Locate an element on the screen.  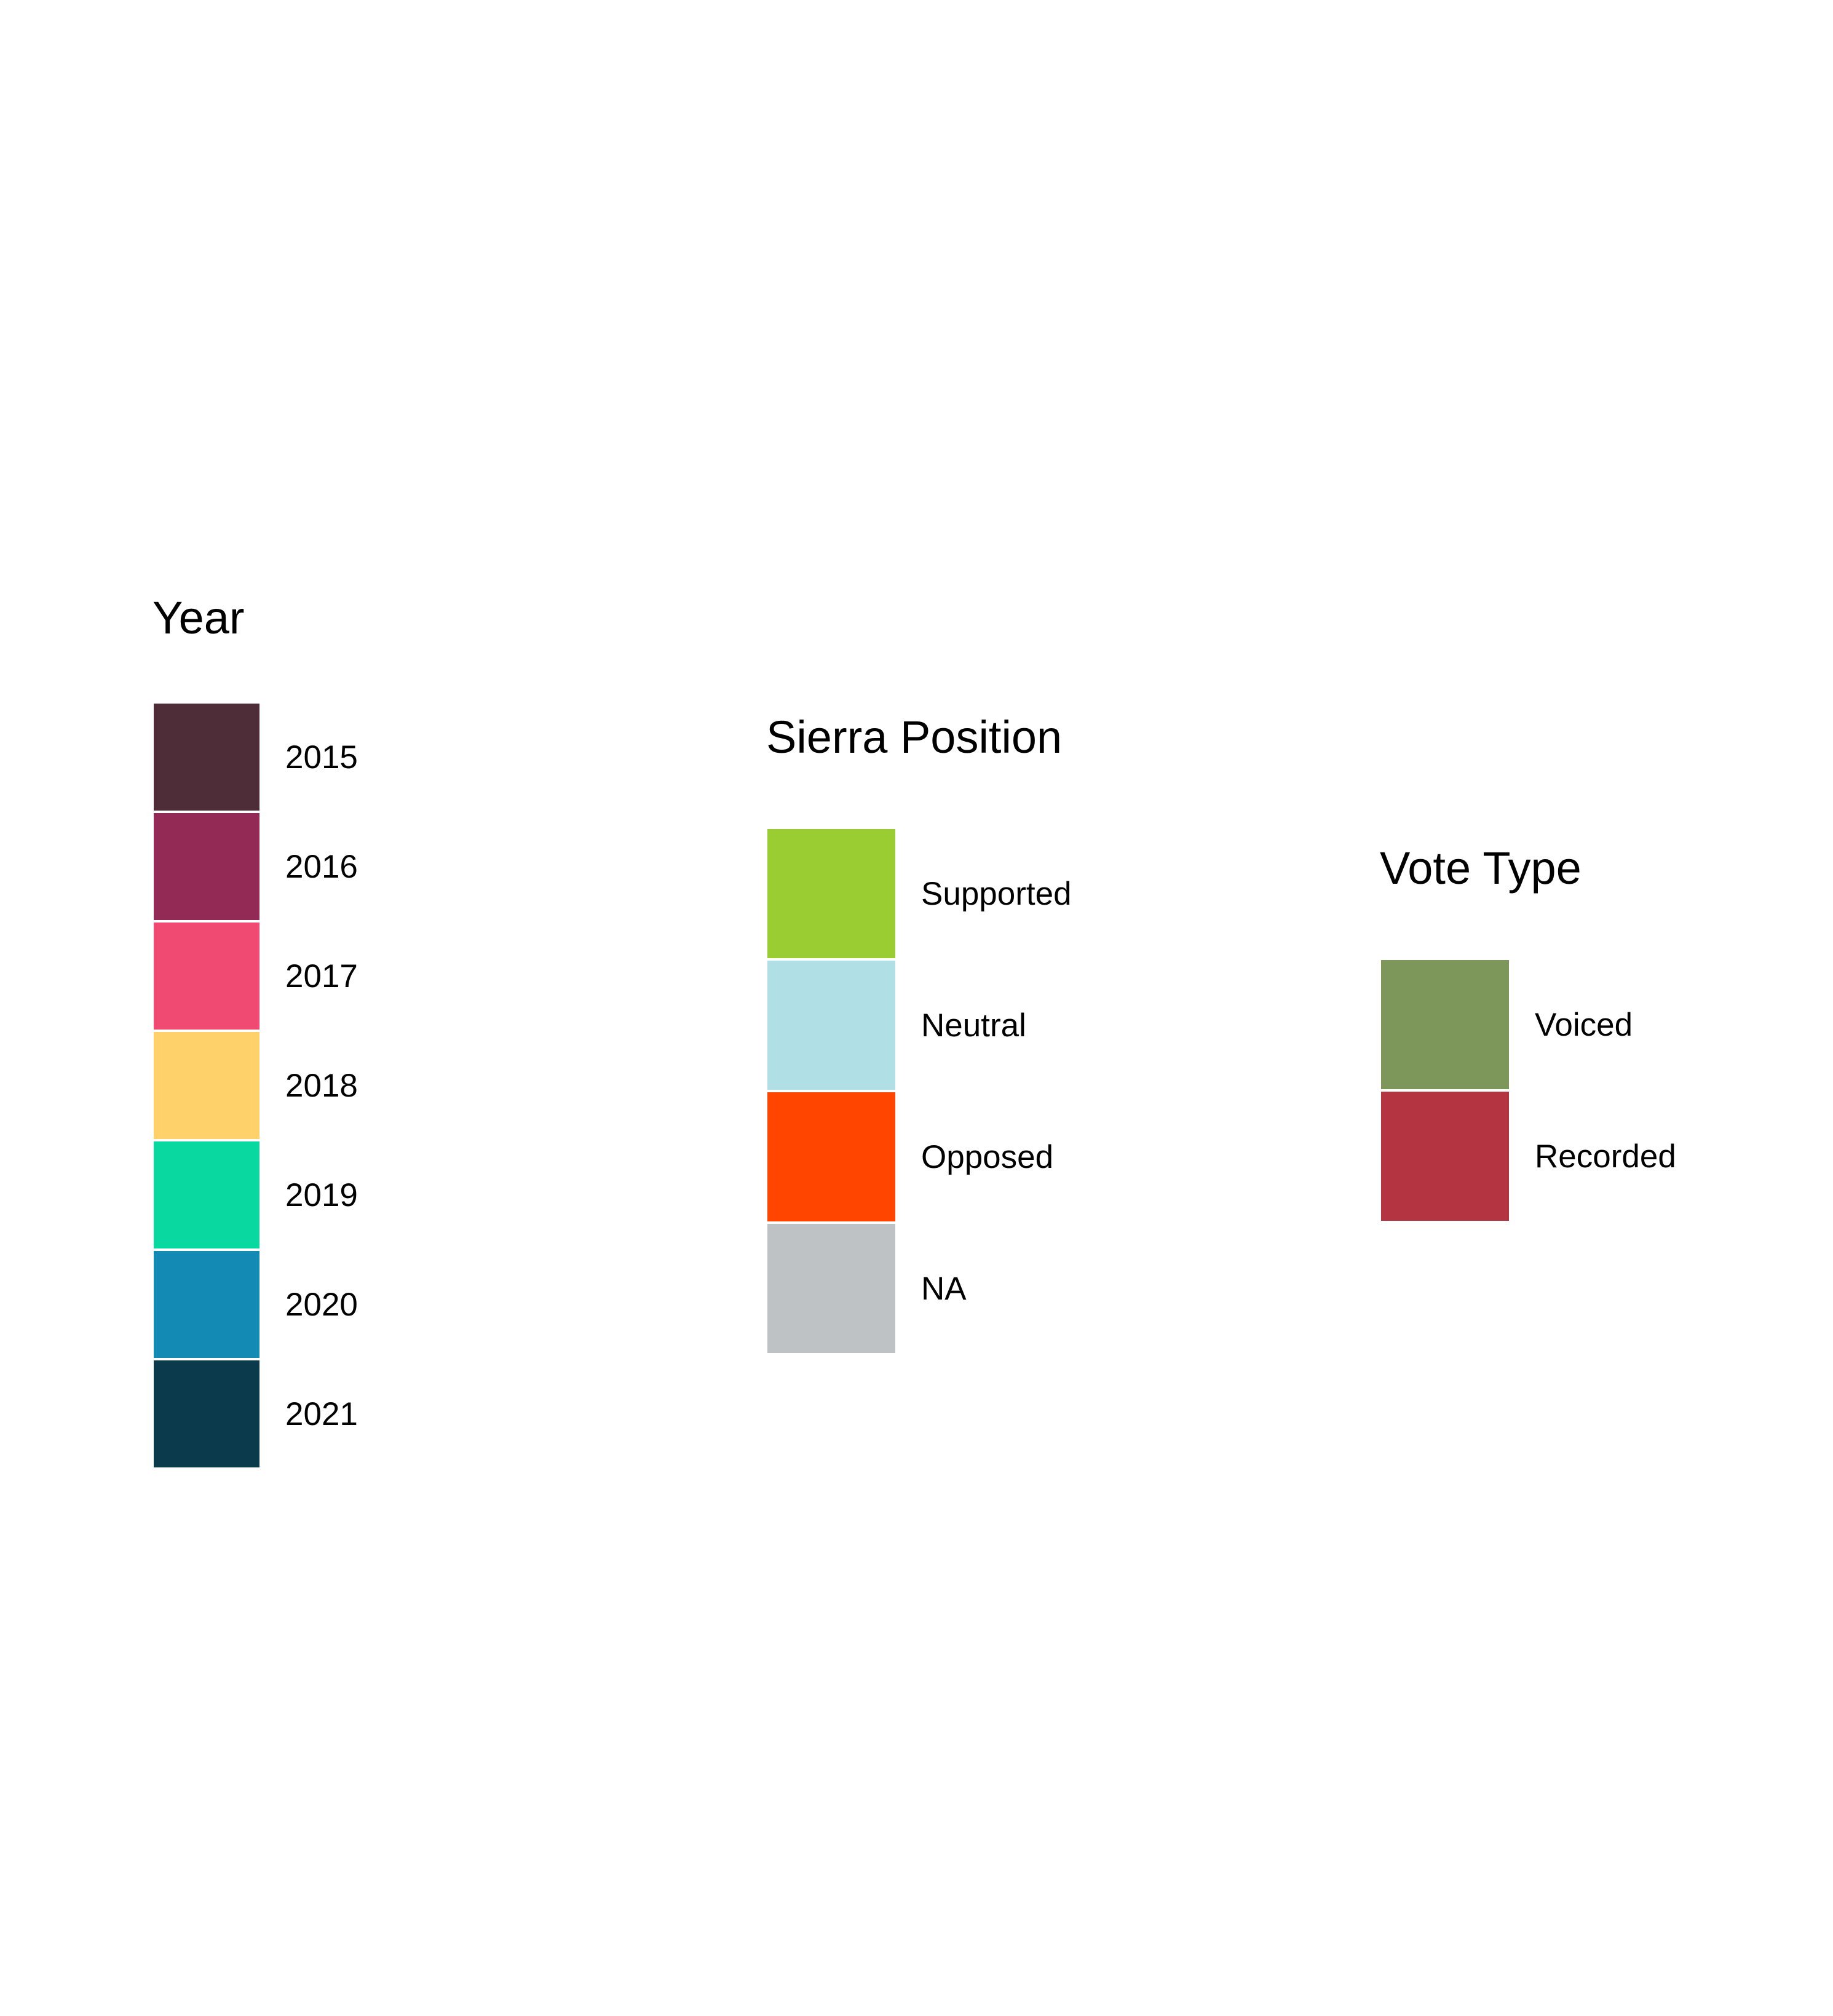
legend-year-key-5: 2020 is located at coordinates (255, 1304).